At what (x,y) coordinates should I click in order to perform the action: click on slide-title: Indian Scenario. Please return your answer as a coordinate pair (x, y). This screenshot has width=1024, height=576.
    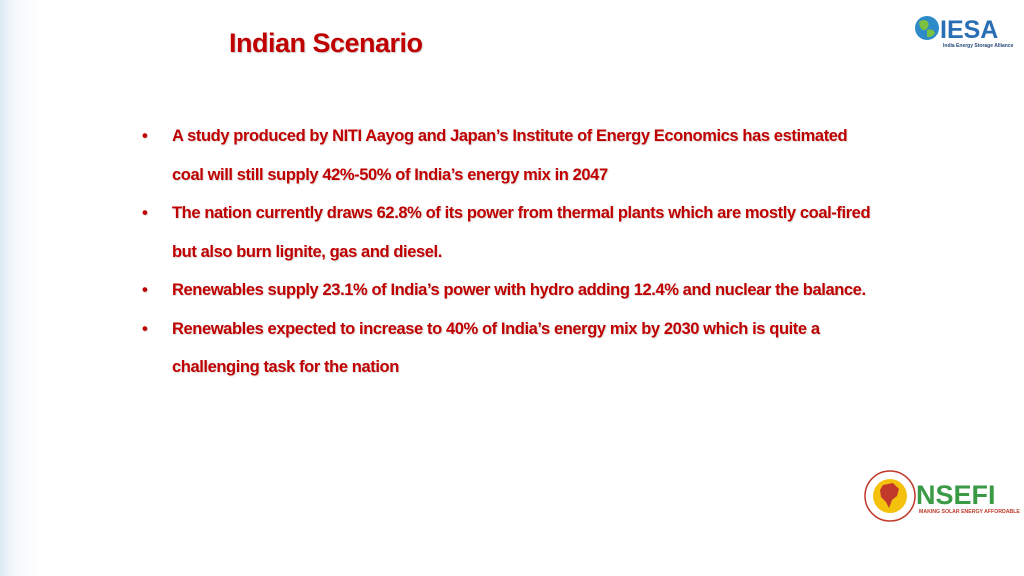
    Looking at the image, I should click on (326, 43).